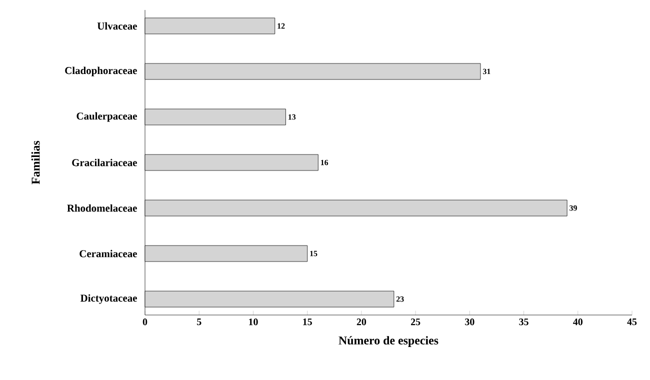 The width and height of the screenshot is (650, 380). What do you see at coordinates (415, 322) in the screenshot?
I see `x-tick-label: 25` at bounding box center [415, 322].